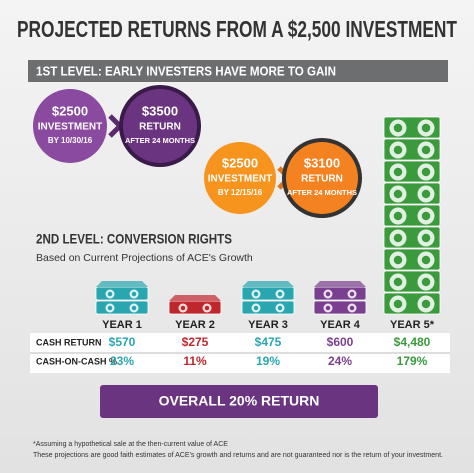  Describe the element at coordinates (195, 342) in the screenshot. I see `cell-value: $275` at that location.